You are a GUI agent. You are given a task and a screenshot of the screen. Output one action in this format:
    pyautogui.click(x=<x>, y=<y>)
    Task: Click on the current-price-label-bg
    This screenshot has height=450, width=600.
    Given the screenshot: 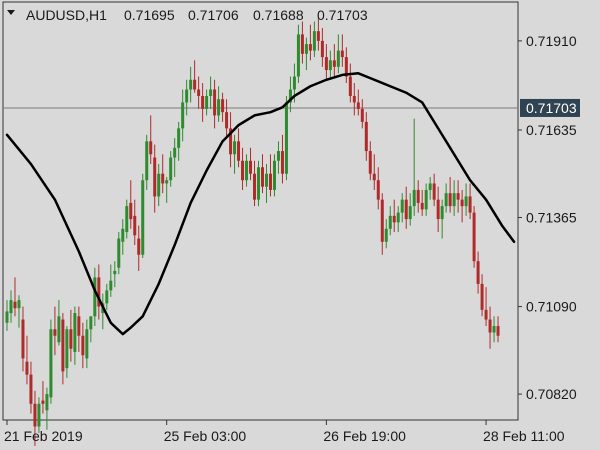 What is the action you would take?
    pyautogui.click(x=550, y=107)
    